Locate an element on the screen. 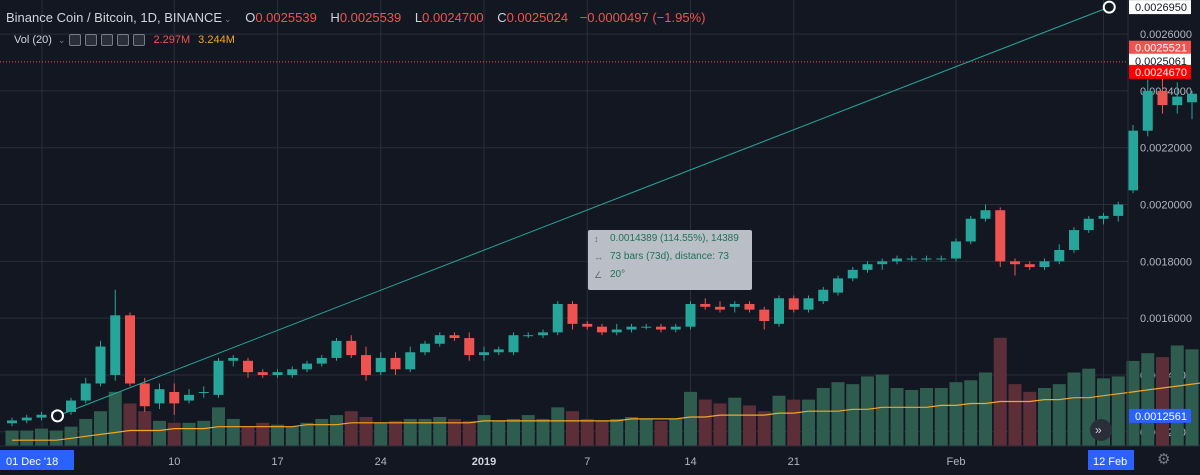 The height and width of the screenshot is (475, 1200). eye-icon is located at coordinates (75, 40).